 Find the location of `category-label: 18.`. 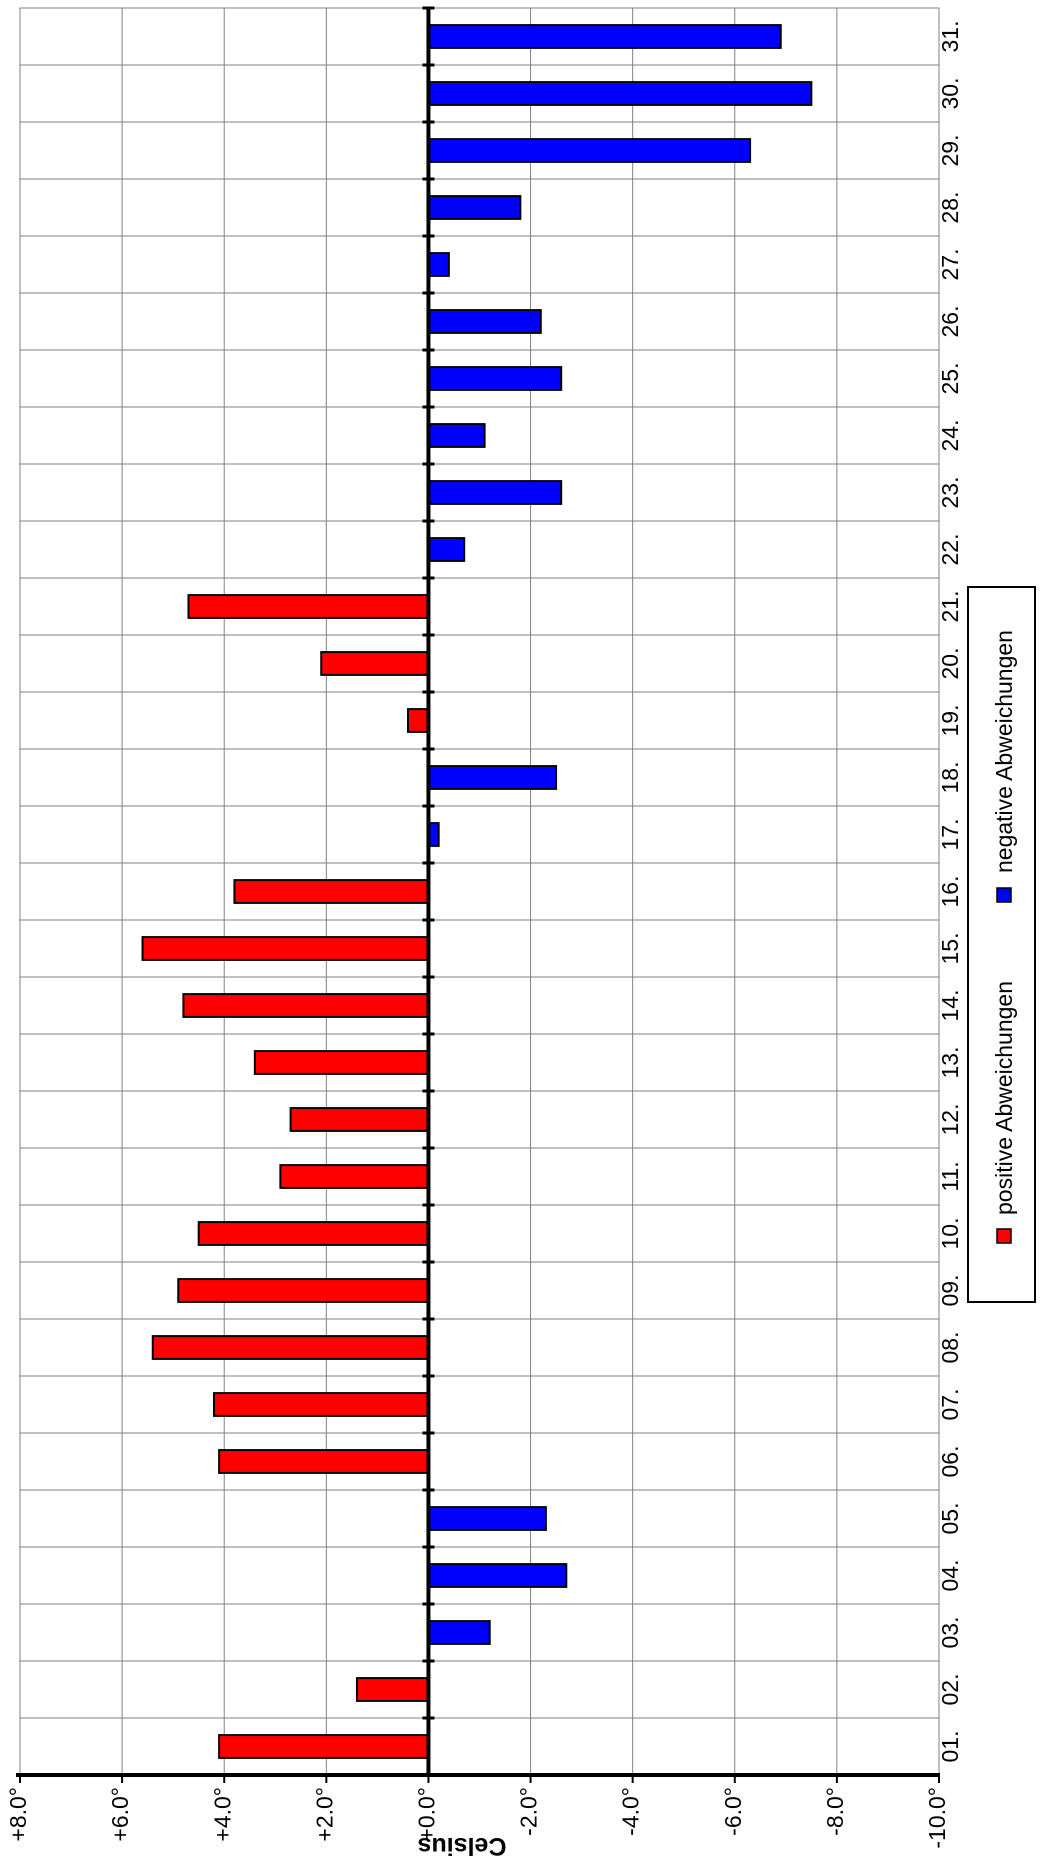

category-label: 18. is located at coordinates (950, 778).